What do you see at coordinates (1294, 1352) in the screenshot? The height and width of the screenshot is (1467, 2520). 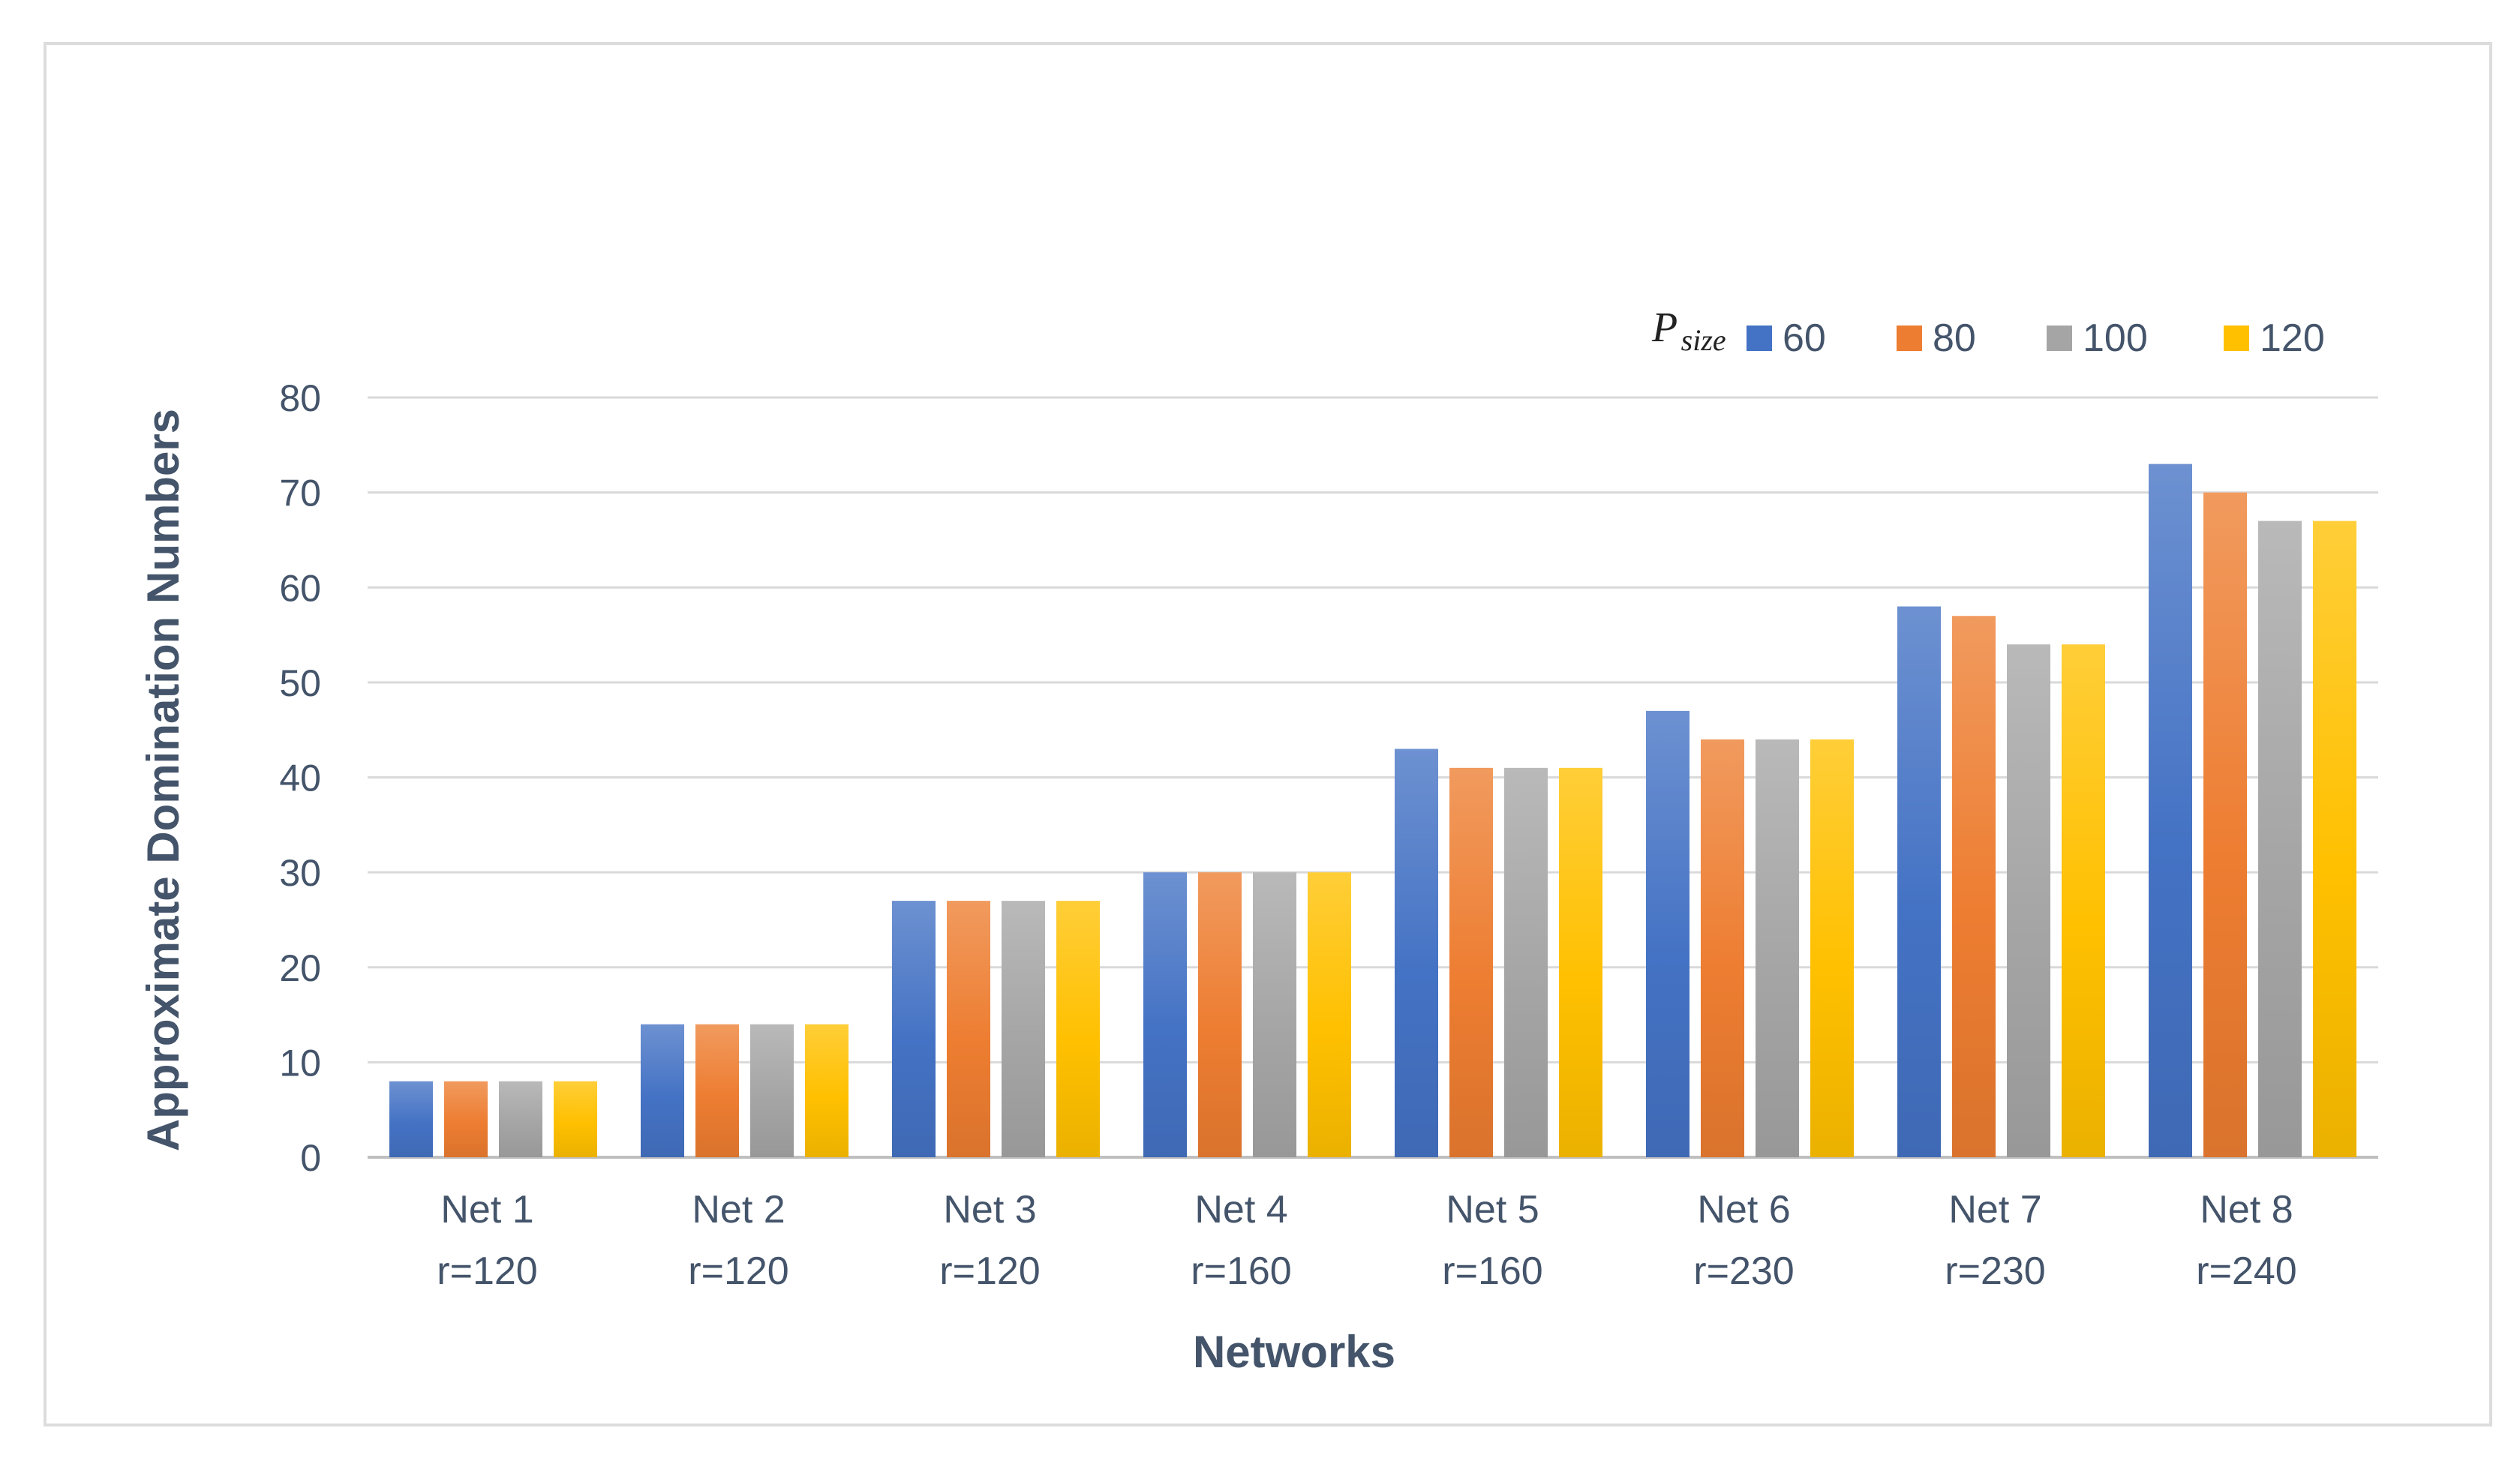 I see `x-axis-title: Networks` at bounding box center [1294, 1352].